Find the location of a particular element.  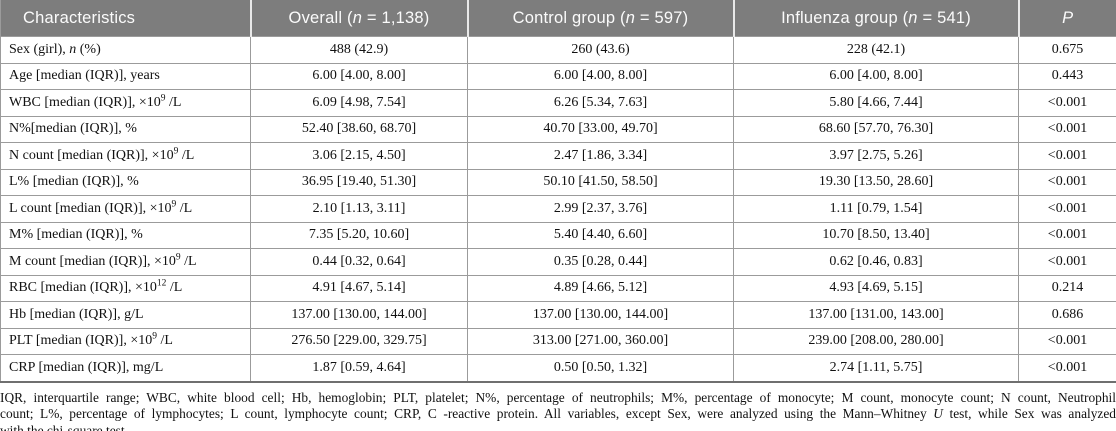

influenza-value-cell: 10.70 [8.50, 13.40] is located at coordinates (876, 235).